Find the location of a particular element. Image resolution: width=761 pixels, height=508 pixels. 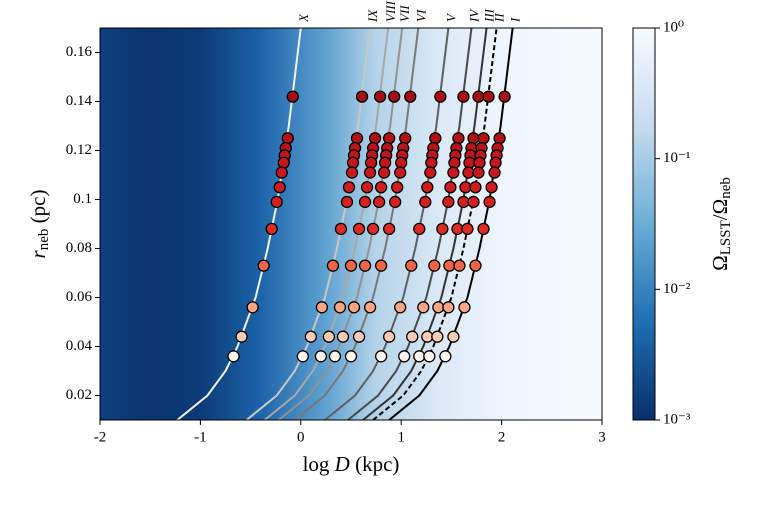

y-tick-label: 0.02 is located at coordinates (79, 395).